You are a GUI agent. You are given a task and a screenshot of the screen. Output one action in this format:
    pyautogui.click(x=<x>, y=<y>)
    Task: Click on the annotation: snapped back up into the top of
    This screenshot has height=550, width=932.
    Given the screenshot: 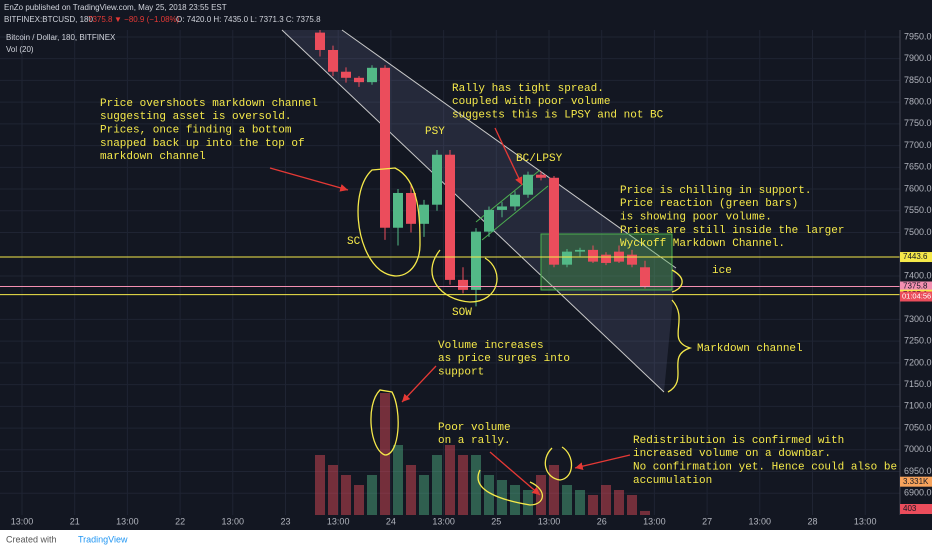 What is the action you would take?
    pyautogui.click(x=202, y=144)
    